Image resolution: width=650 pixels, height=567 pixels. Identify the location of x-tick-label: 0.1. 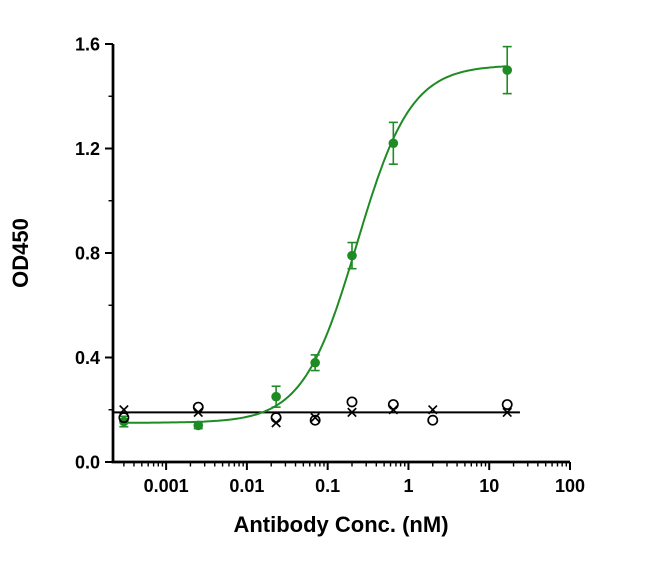
(327, 486).